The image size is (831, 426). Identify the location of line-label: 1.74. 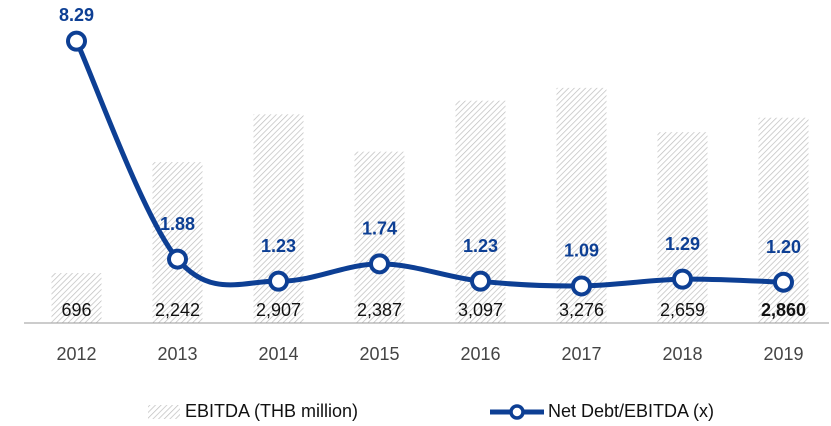
(379, 229).